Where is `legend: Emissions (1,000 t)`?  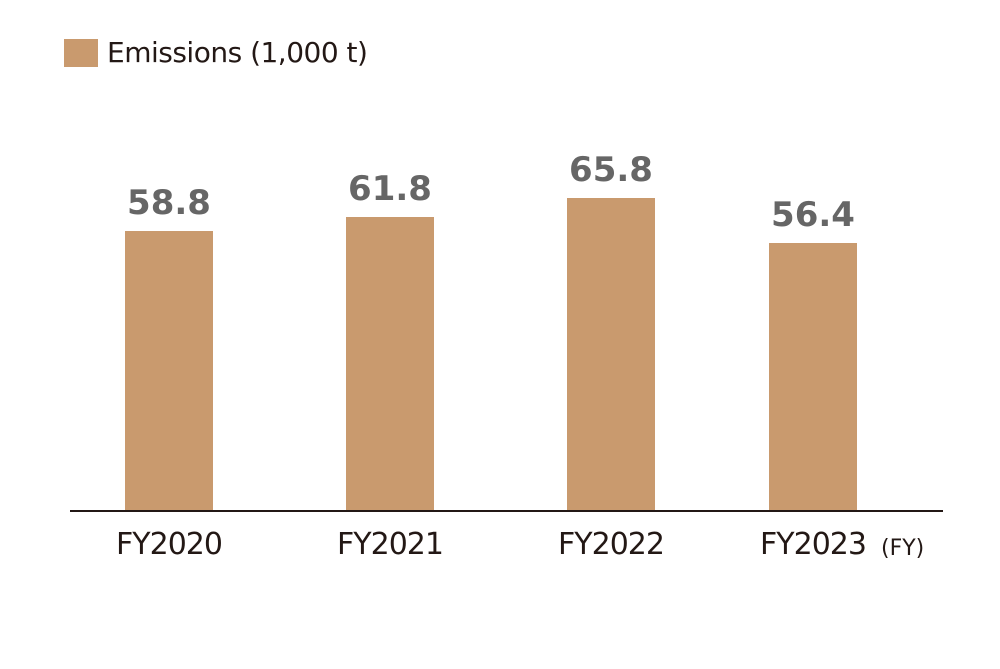 legend: Emissions (1,000 t) is located at coordinates (216, 52).